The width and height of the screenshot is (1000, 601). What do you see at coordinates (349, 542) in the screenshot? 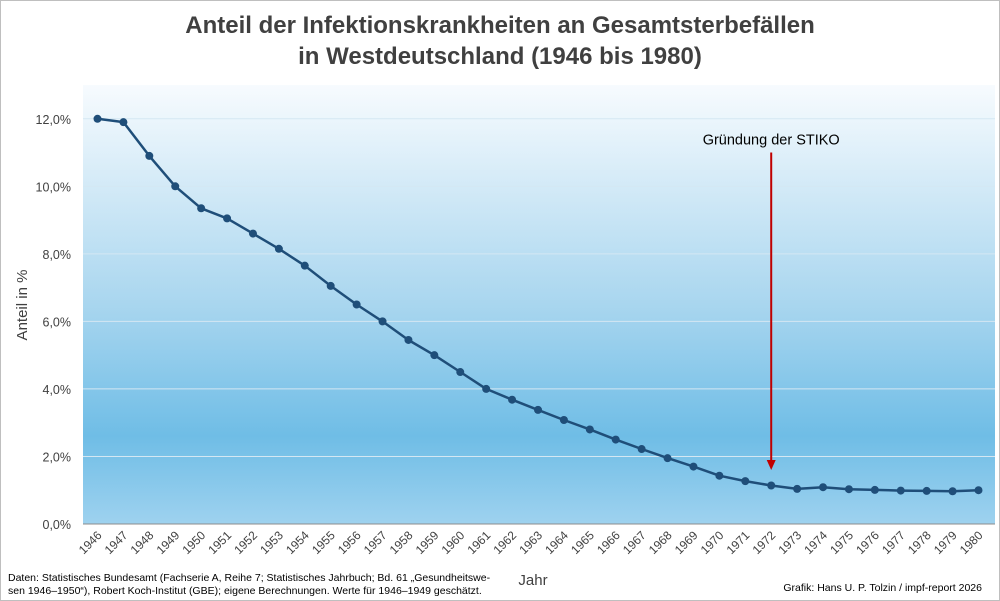
I see `x-tick-label: 1956` at bounding box center [349, 542].